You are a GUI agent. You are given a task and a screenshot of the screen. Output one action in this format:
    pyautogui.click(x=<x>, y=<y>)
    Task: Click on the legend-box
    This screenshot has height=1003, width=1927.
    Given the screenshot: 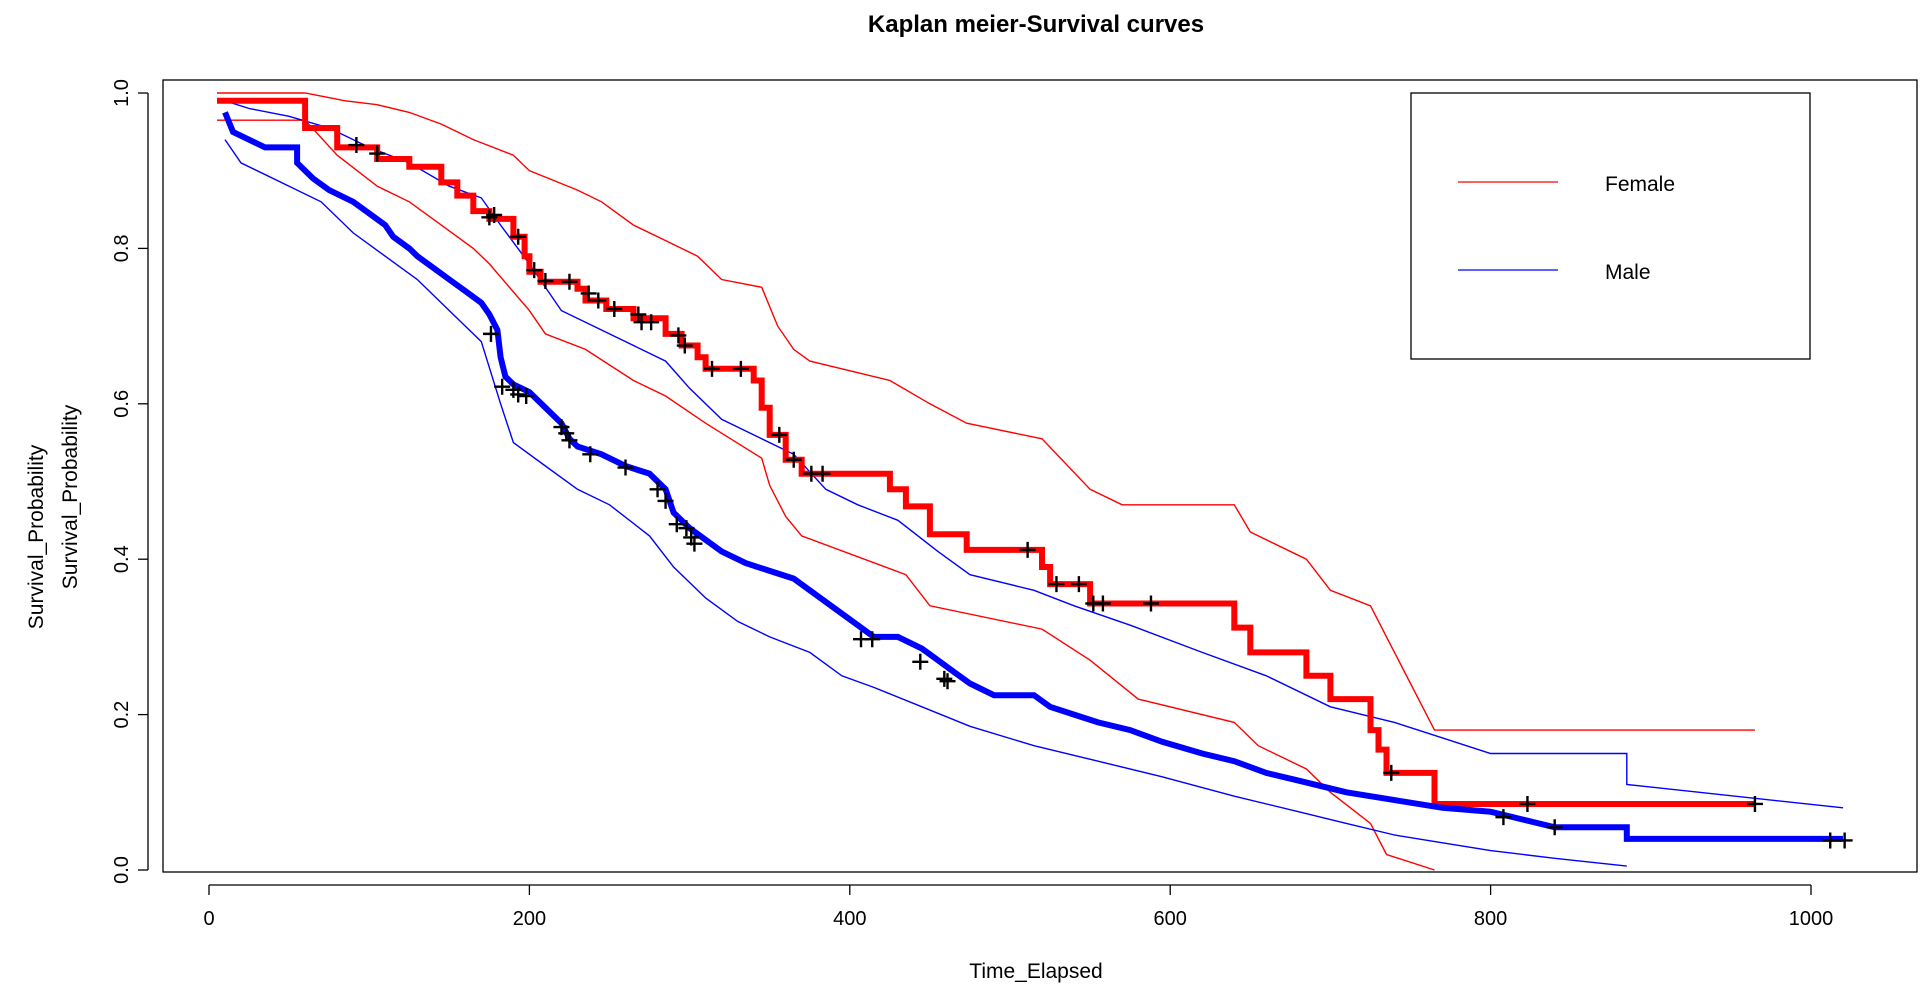 What is the action you would take?
    pyautogui.click(x=1610, y=226)
    